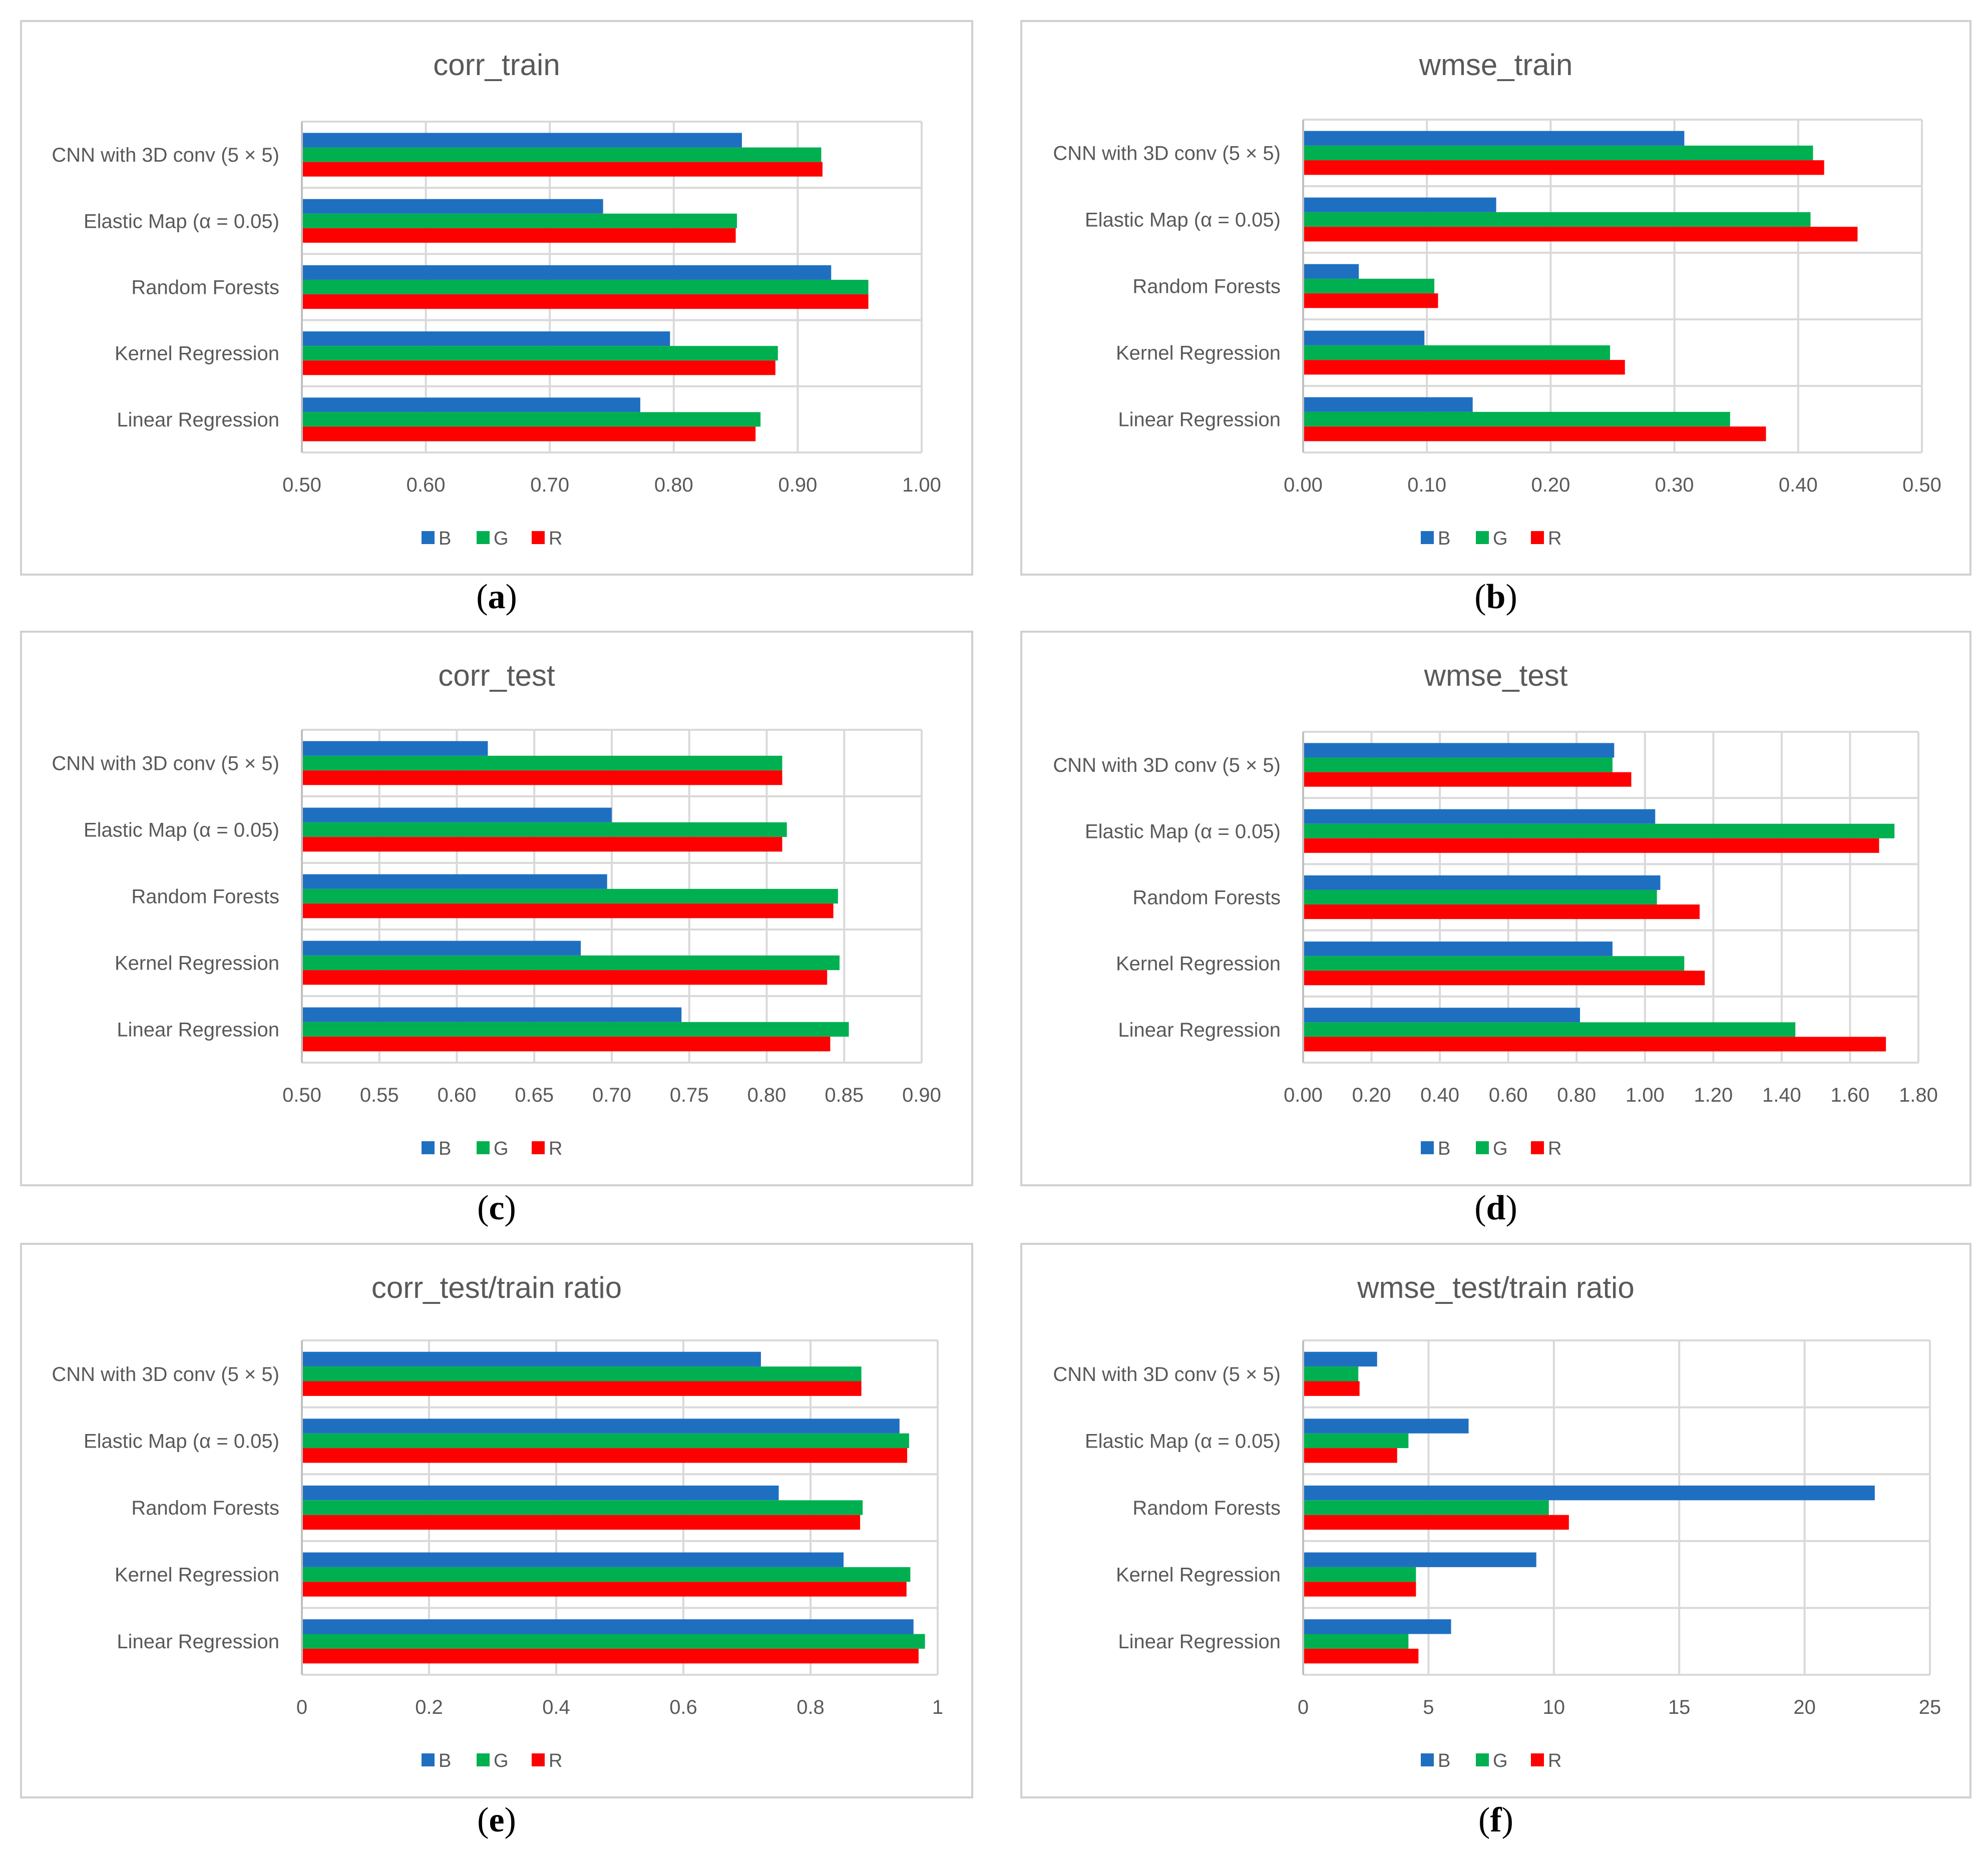 The image size is (1988, 1864). I want to click on x-tick-label: 15, so click(1679, 1707).